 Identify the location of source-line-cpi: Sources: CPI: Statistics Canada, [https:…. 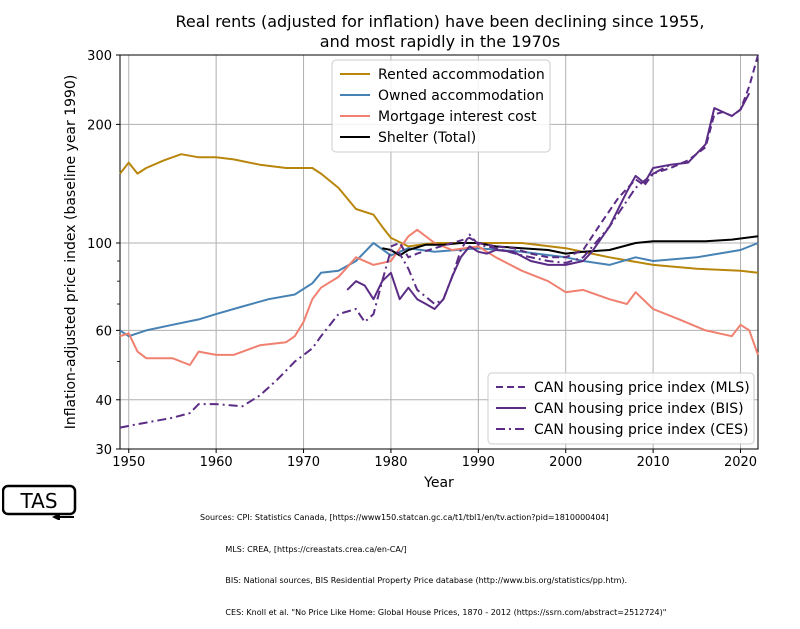
(404, 517).